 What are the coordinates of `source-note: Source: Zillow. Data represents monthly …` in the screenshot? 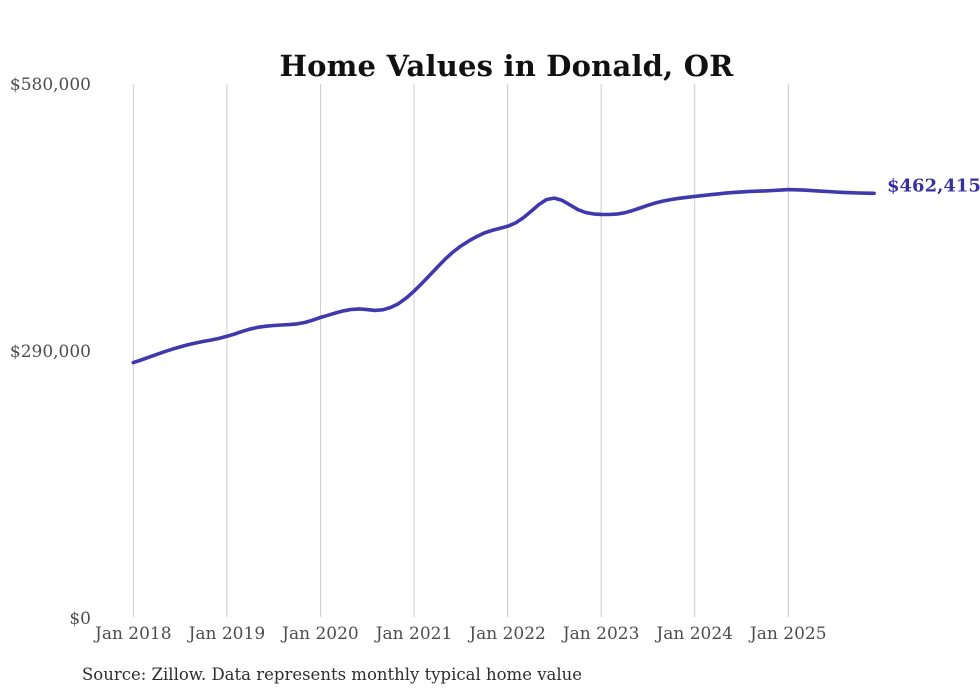 It's located at (332, 674).